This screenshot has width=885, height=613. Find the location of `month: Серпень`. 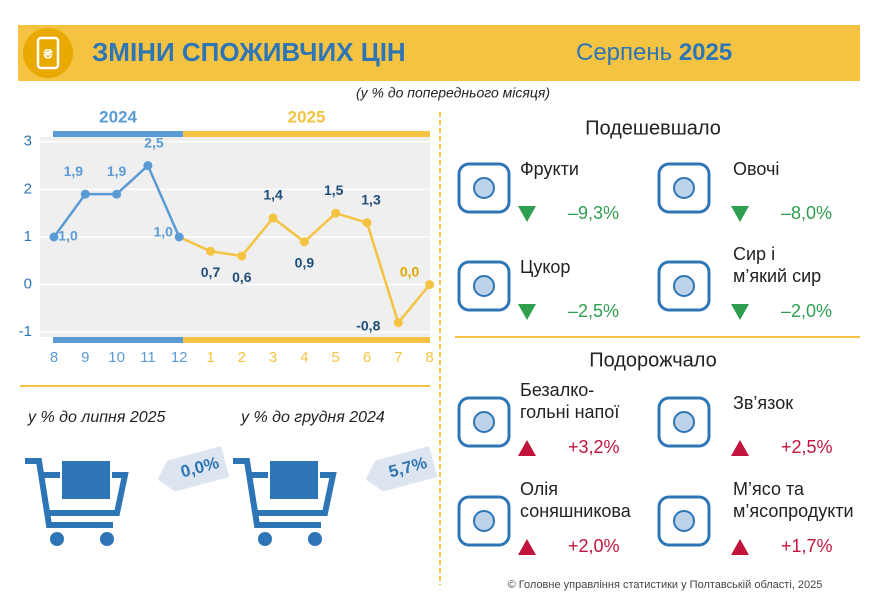

month: Серпень is located at coordinates (624, 52).